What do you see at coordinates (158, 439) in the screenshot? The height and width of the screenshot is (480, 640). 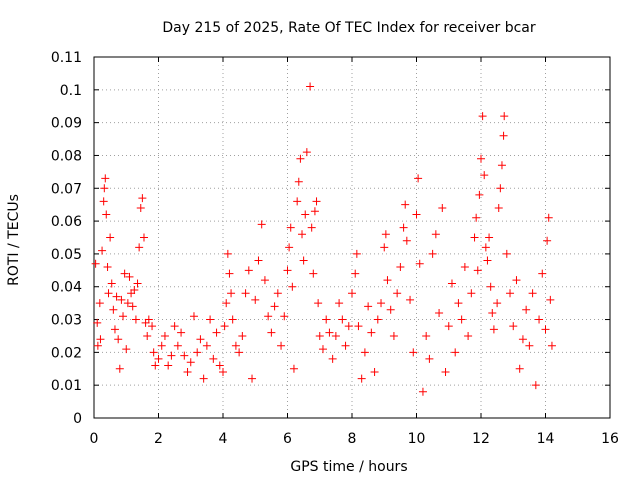 I see `x-tick-label: 2` at bounding box center [158, 439].